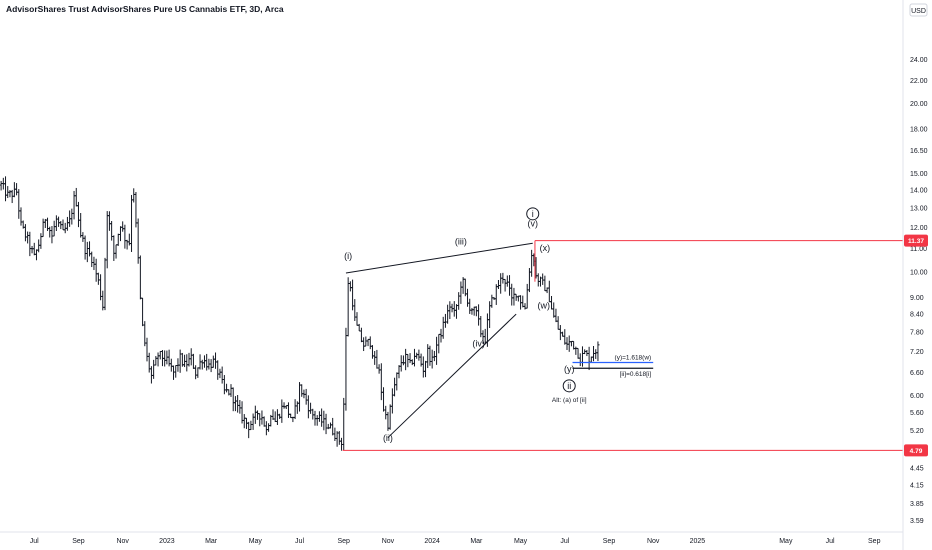 This screenshot has height=550, width=932. Describe the element at coordinates (786, 541) in the screenshot. I see `x-tick-label: May` at that location.